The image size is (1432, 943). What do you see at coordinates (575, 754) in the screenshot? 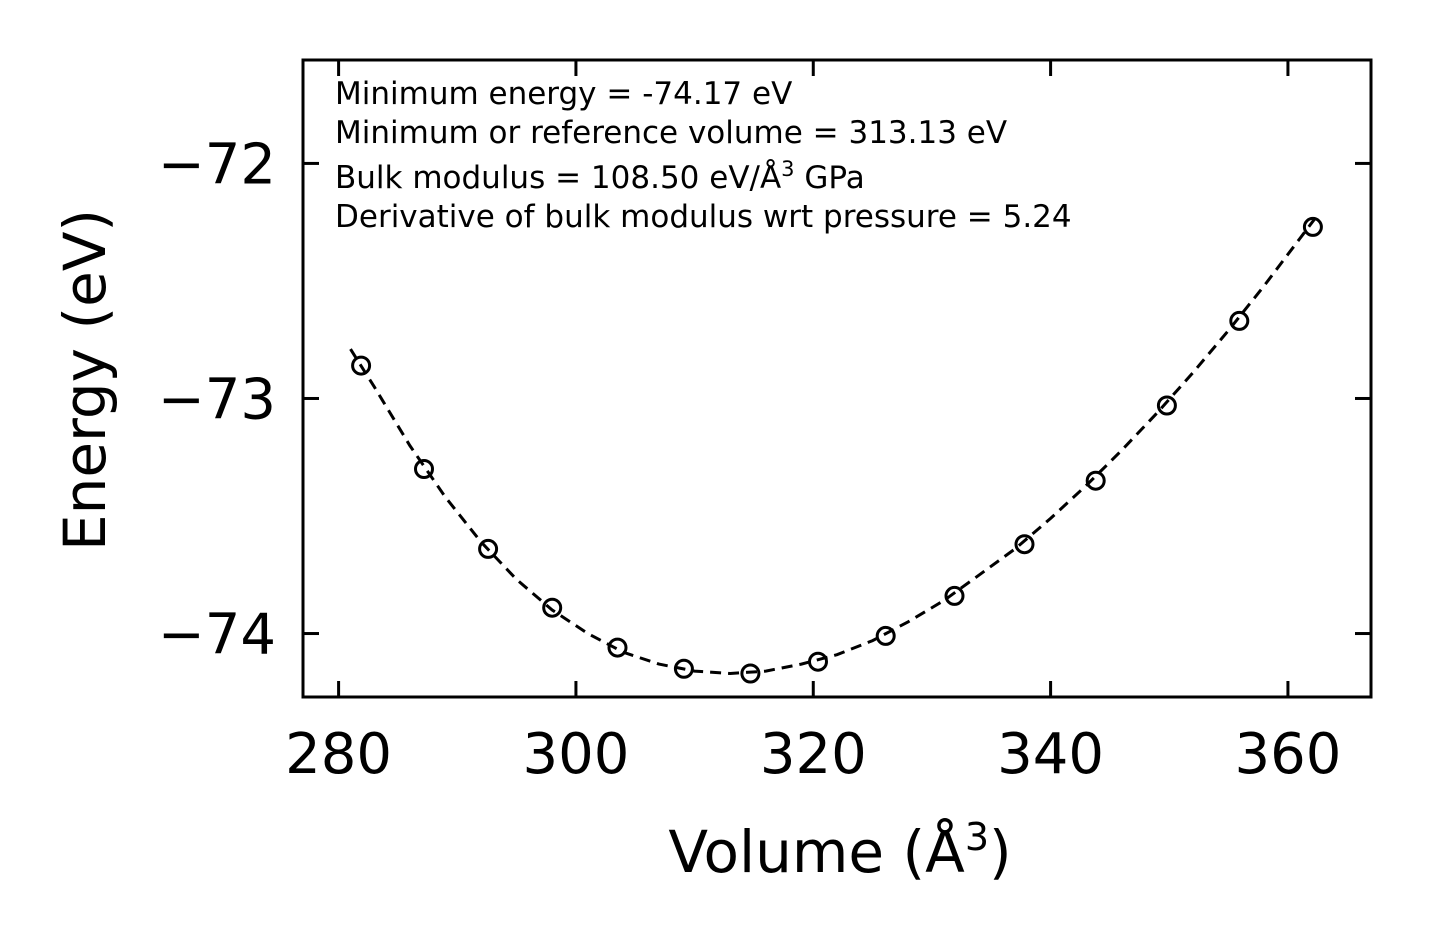
I see `x-tick-label: 300` at bounding box center [575, 754].